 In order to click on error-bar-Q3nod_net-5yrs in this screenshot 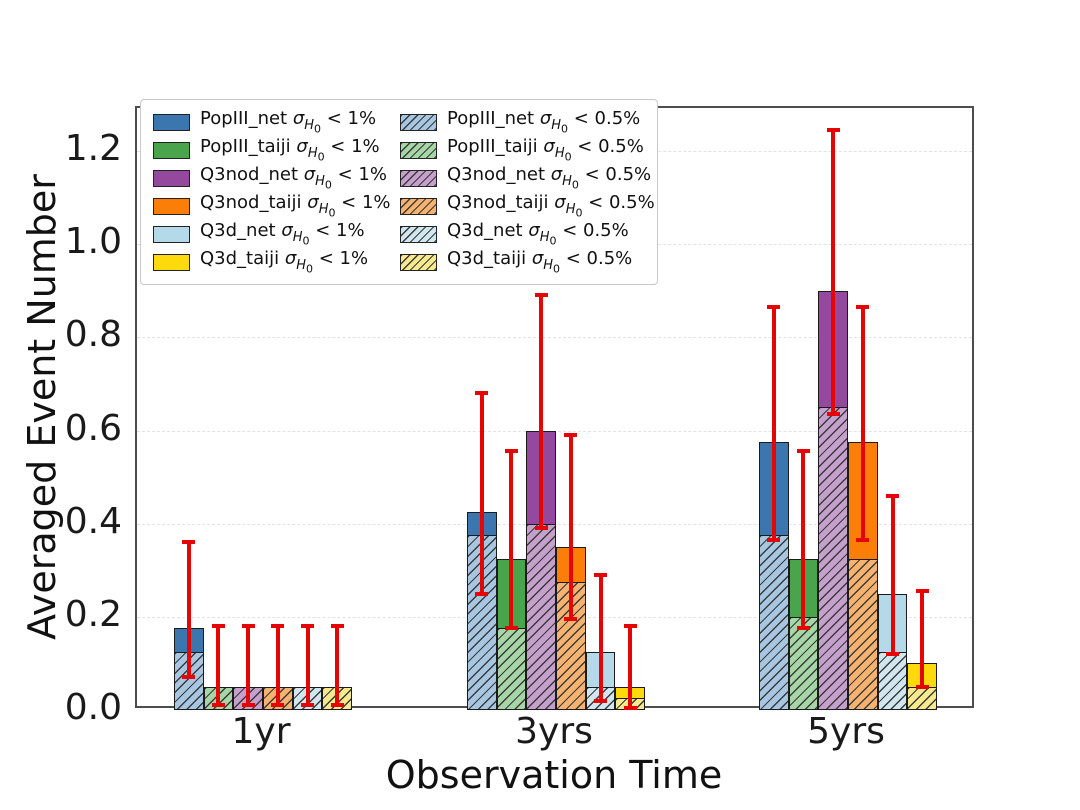, I will do `click(833, 272)`.